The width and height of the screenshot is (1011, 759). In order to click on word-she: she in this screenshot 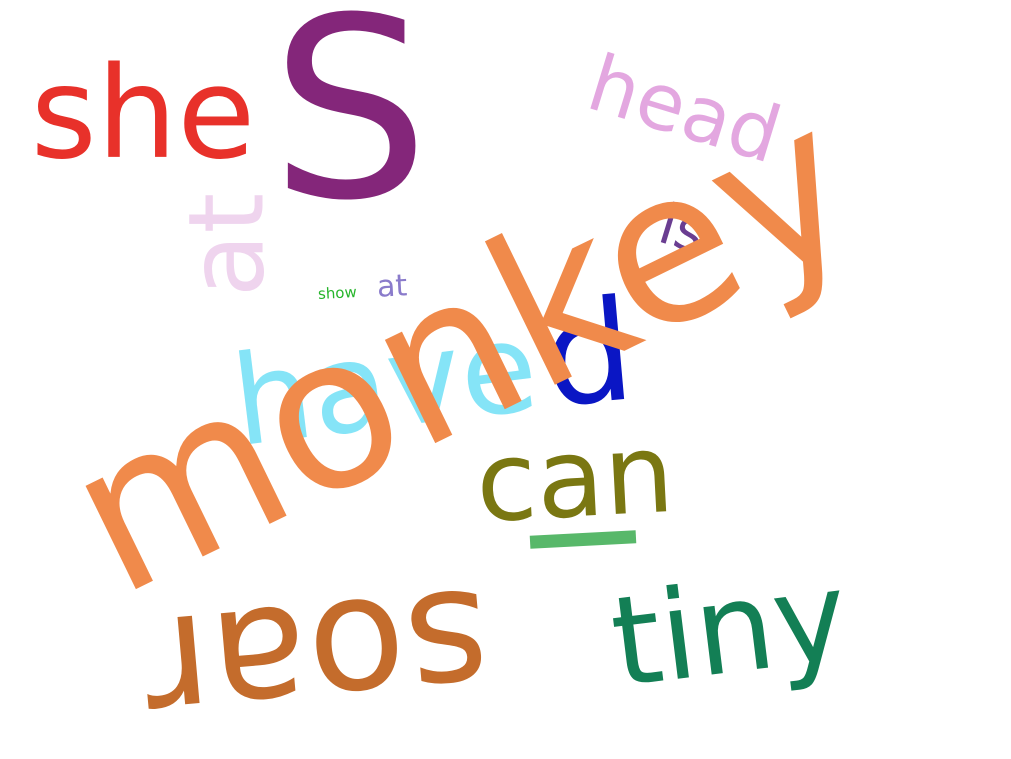, I will do `click(143, 112)`.